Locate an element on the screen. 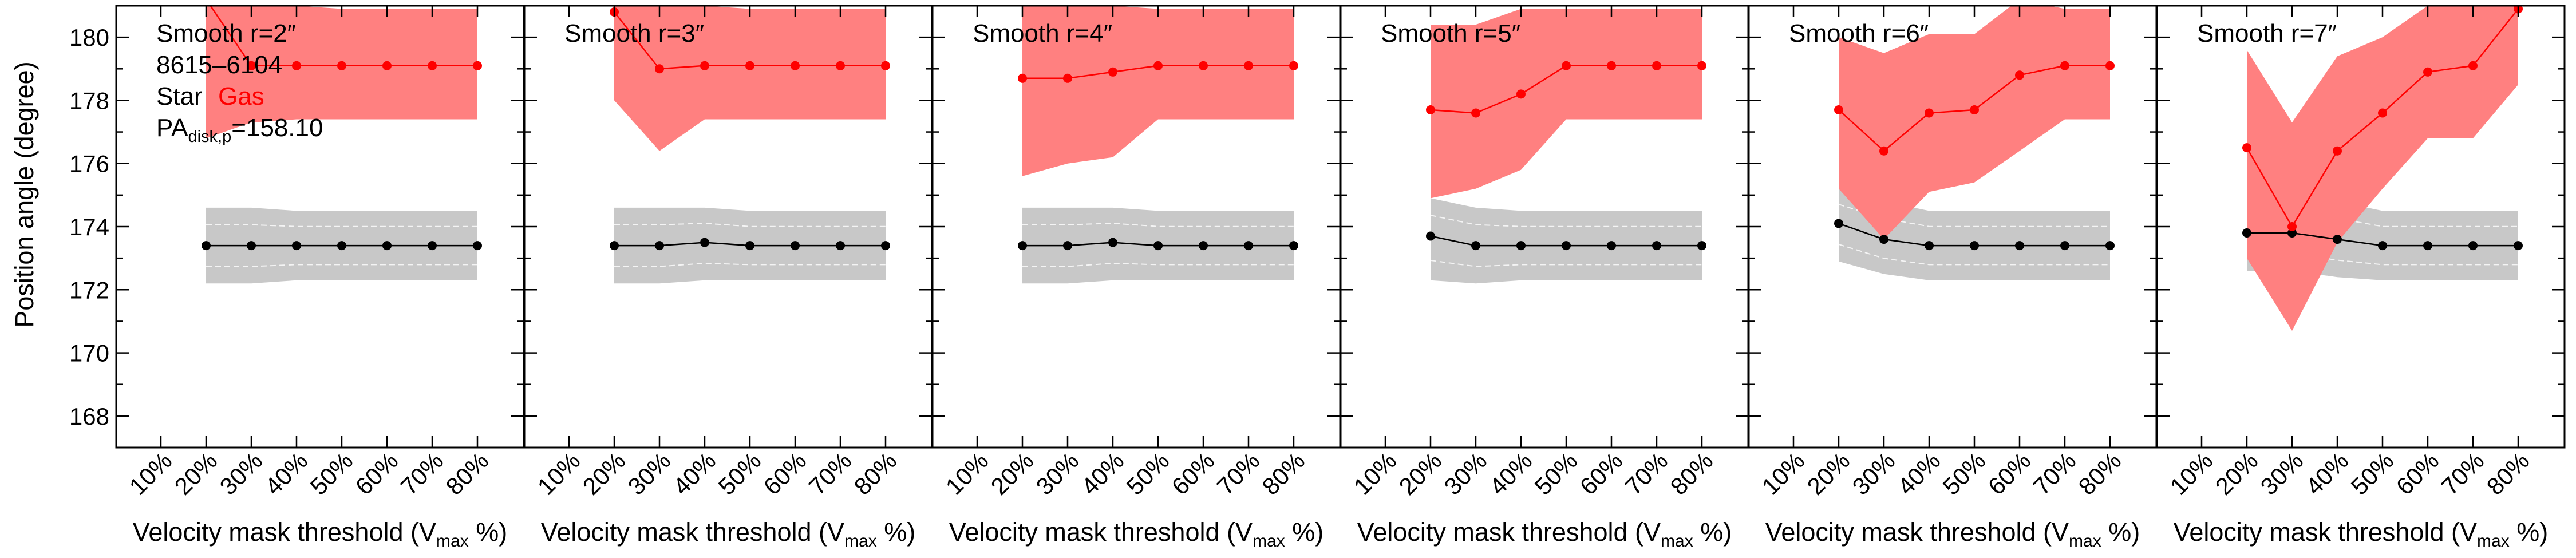 Image resolution: width=2576 pixels, height=558 pixels. y-axis-label: Position angle (degree) is located at coordinates (24, 194).